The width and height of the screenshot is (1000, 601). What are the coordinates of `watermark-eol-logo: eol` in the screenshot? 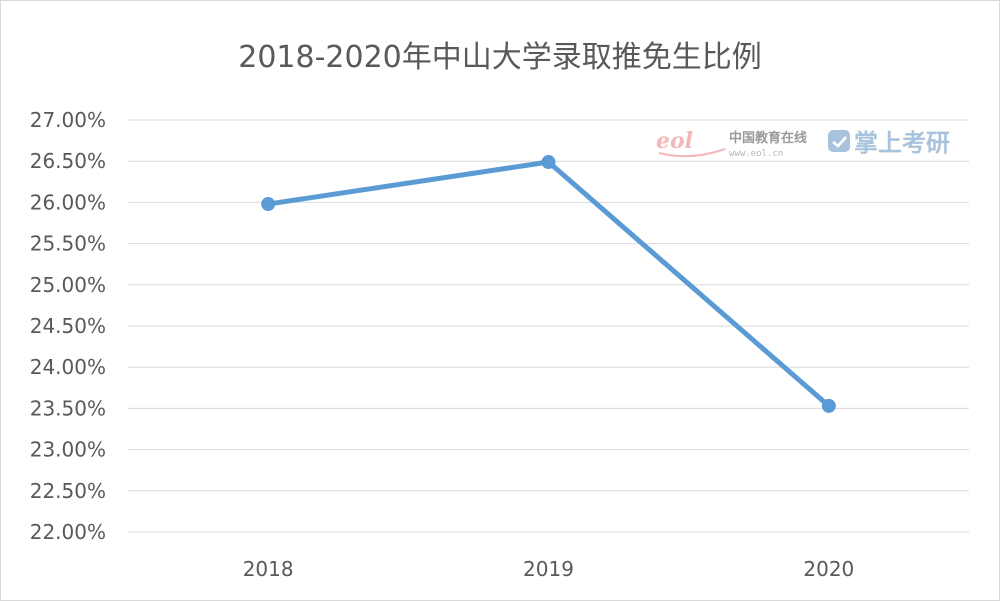 It's located at (674, 141).